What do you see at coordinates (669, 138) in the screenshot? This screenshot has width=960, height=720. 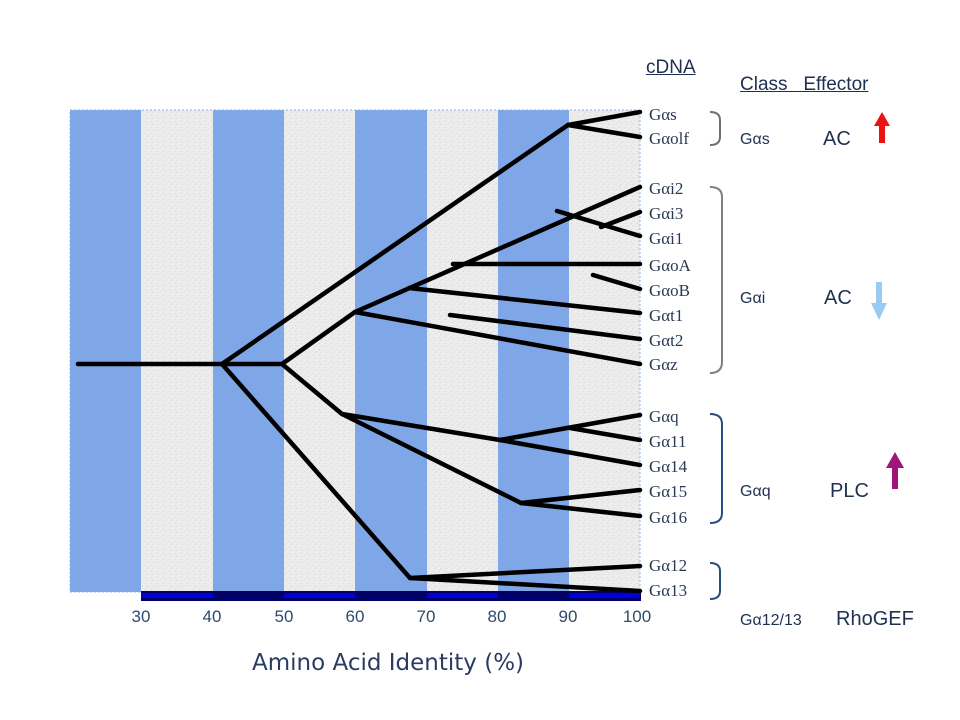 I see `leaf-label: Gαolf` at bounding box center [669, 138].